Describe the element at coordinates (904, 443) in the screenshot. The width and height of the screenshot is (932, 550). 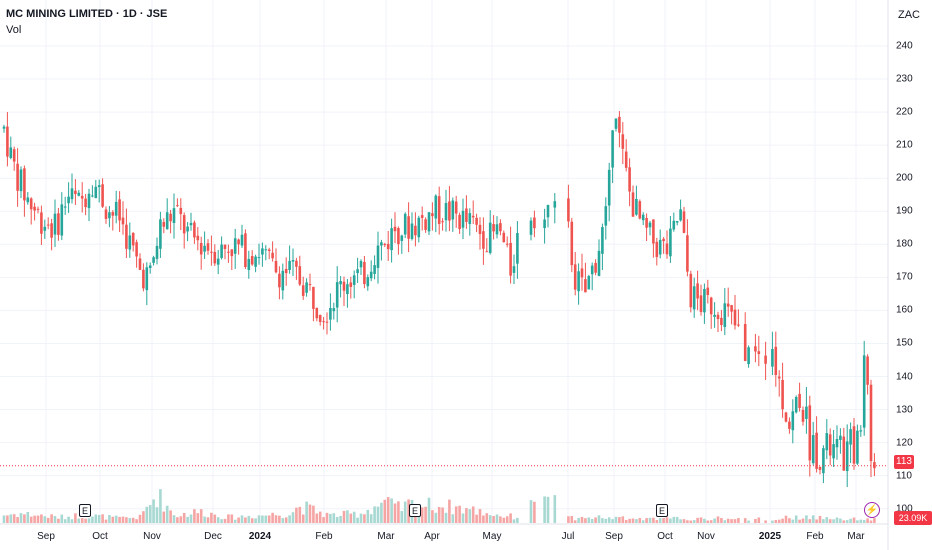
I see `price-tick-label: 120` at that location.